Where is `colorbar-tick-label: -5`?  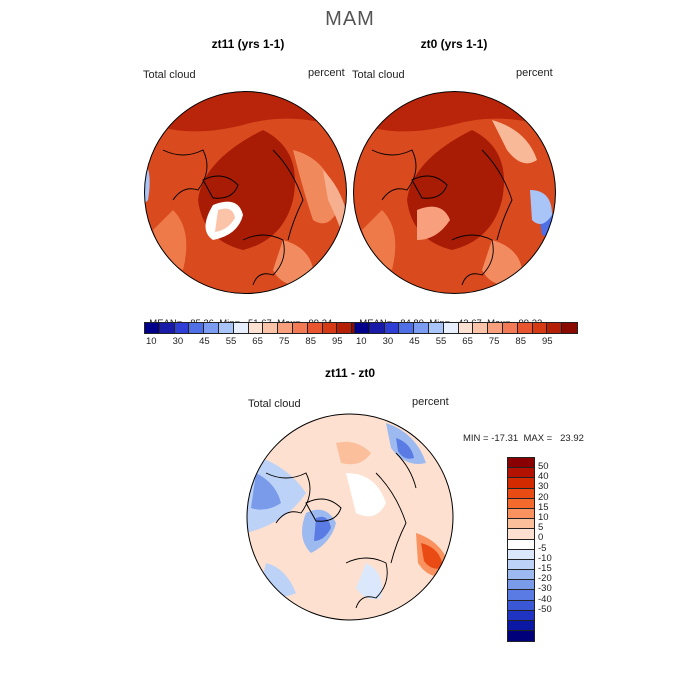 colorbar-tick-label: -5 is located at coordinates (542, 548).